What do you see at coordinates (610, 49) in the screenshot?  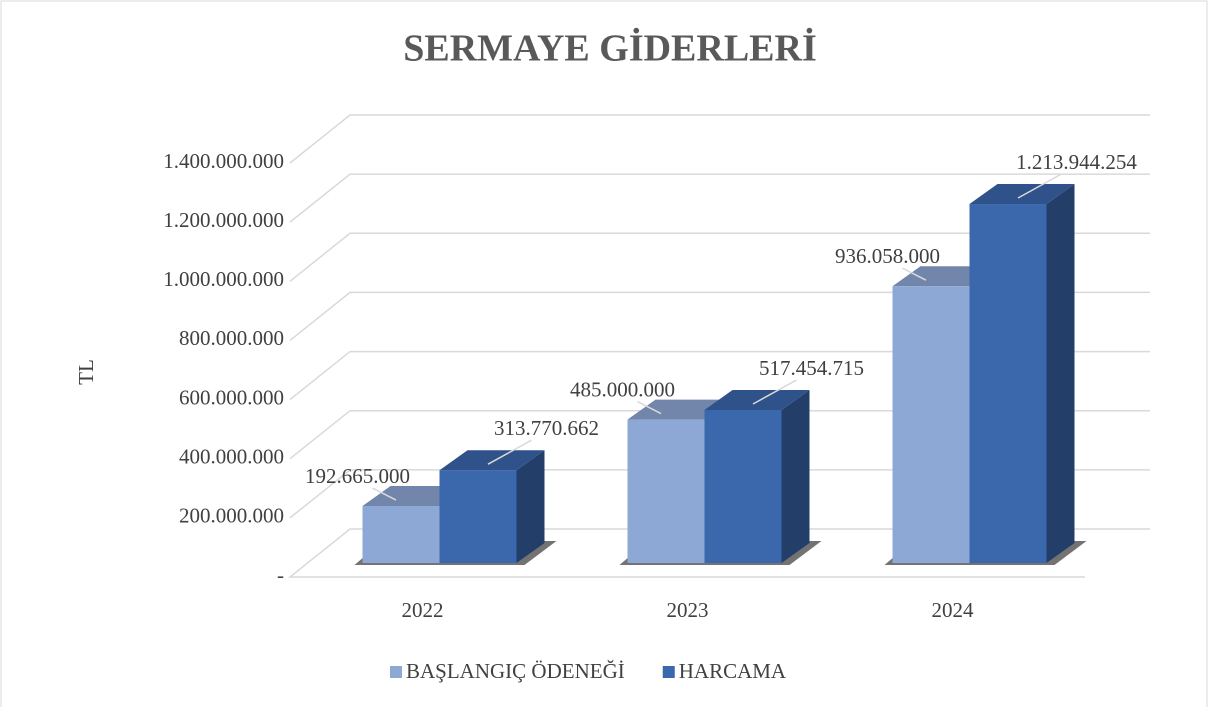 I see `chart-title: SERMAYE GİDERLERİ` at bounding box center [610, 49].